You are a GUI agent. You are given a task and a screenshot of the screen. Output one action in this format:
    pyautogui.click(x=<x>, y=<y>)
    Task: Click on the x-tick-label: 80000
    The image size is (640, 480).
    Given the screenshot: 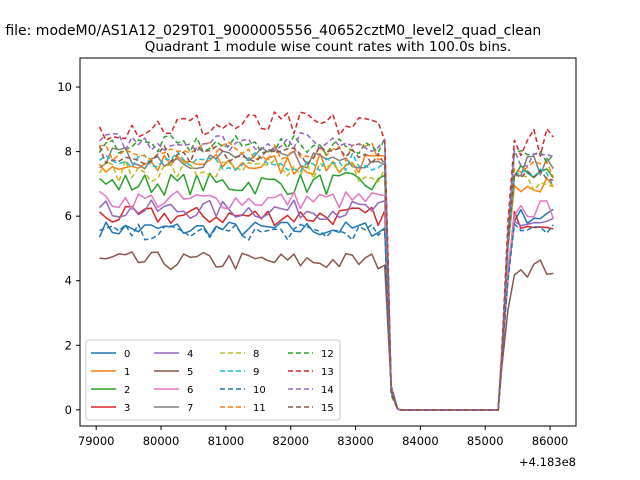 What is the action you would take?
    pyautogui.click(x=161, y=441)
    